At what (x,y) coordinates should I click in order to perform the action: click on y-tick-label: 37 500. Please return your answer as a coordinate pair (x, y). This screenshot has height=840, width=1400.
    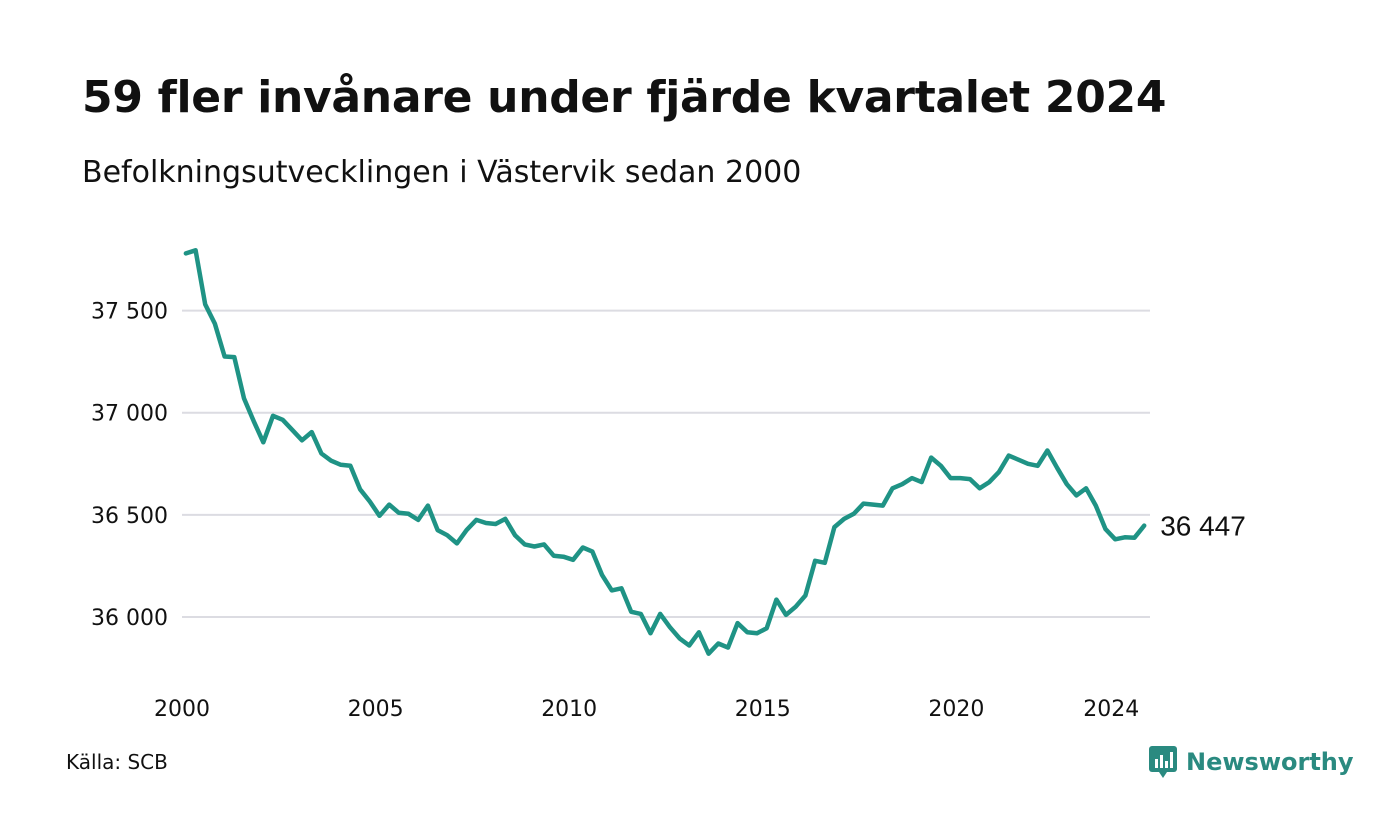
    Looking at the image, I should click on (129, 312).